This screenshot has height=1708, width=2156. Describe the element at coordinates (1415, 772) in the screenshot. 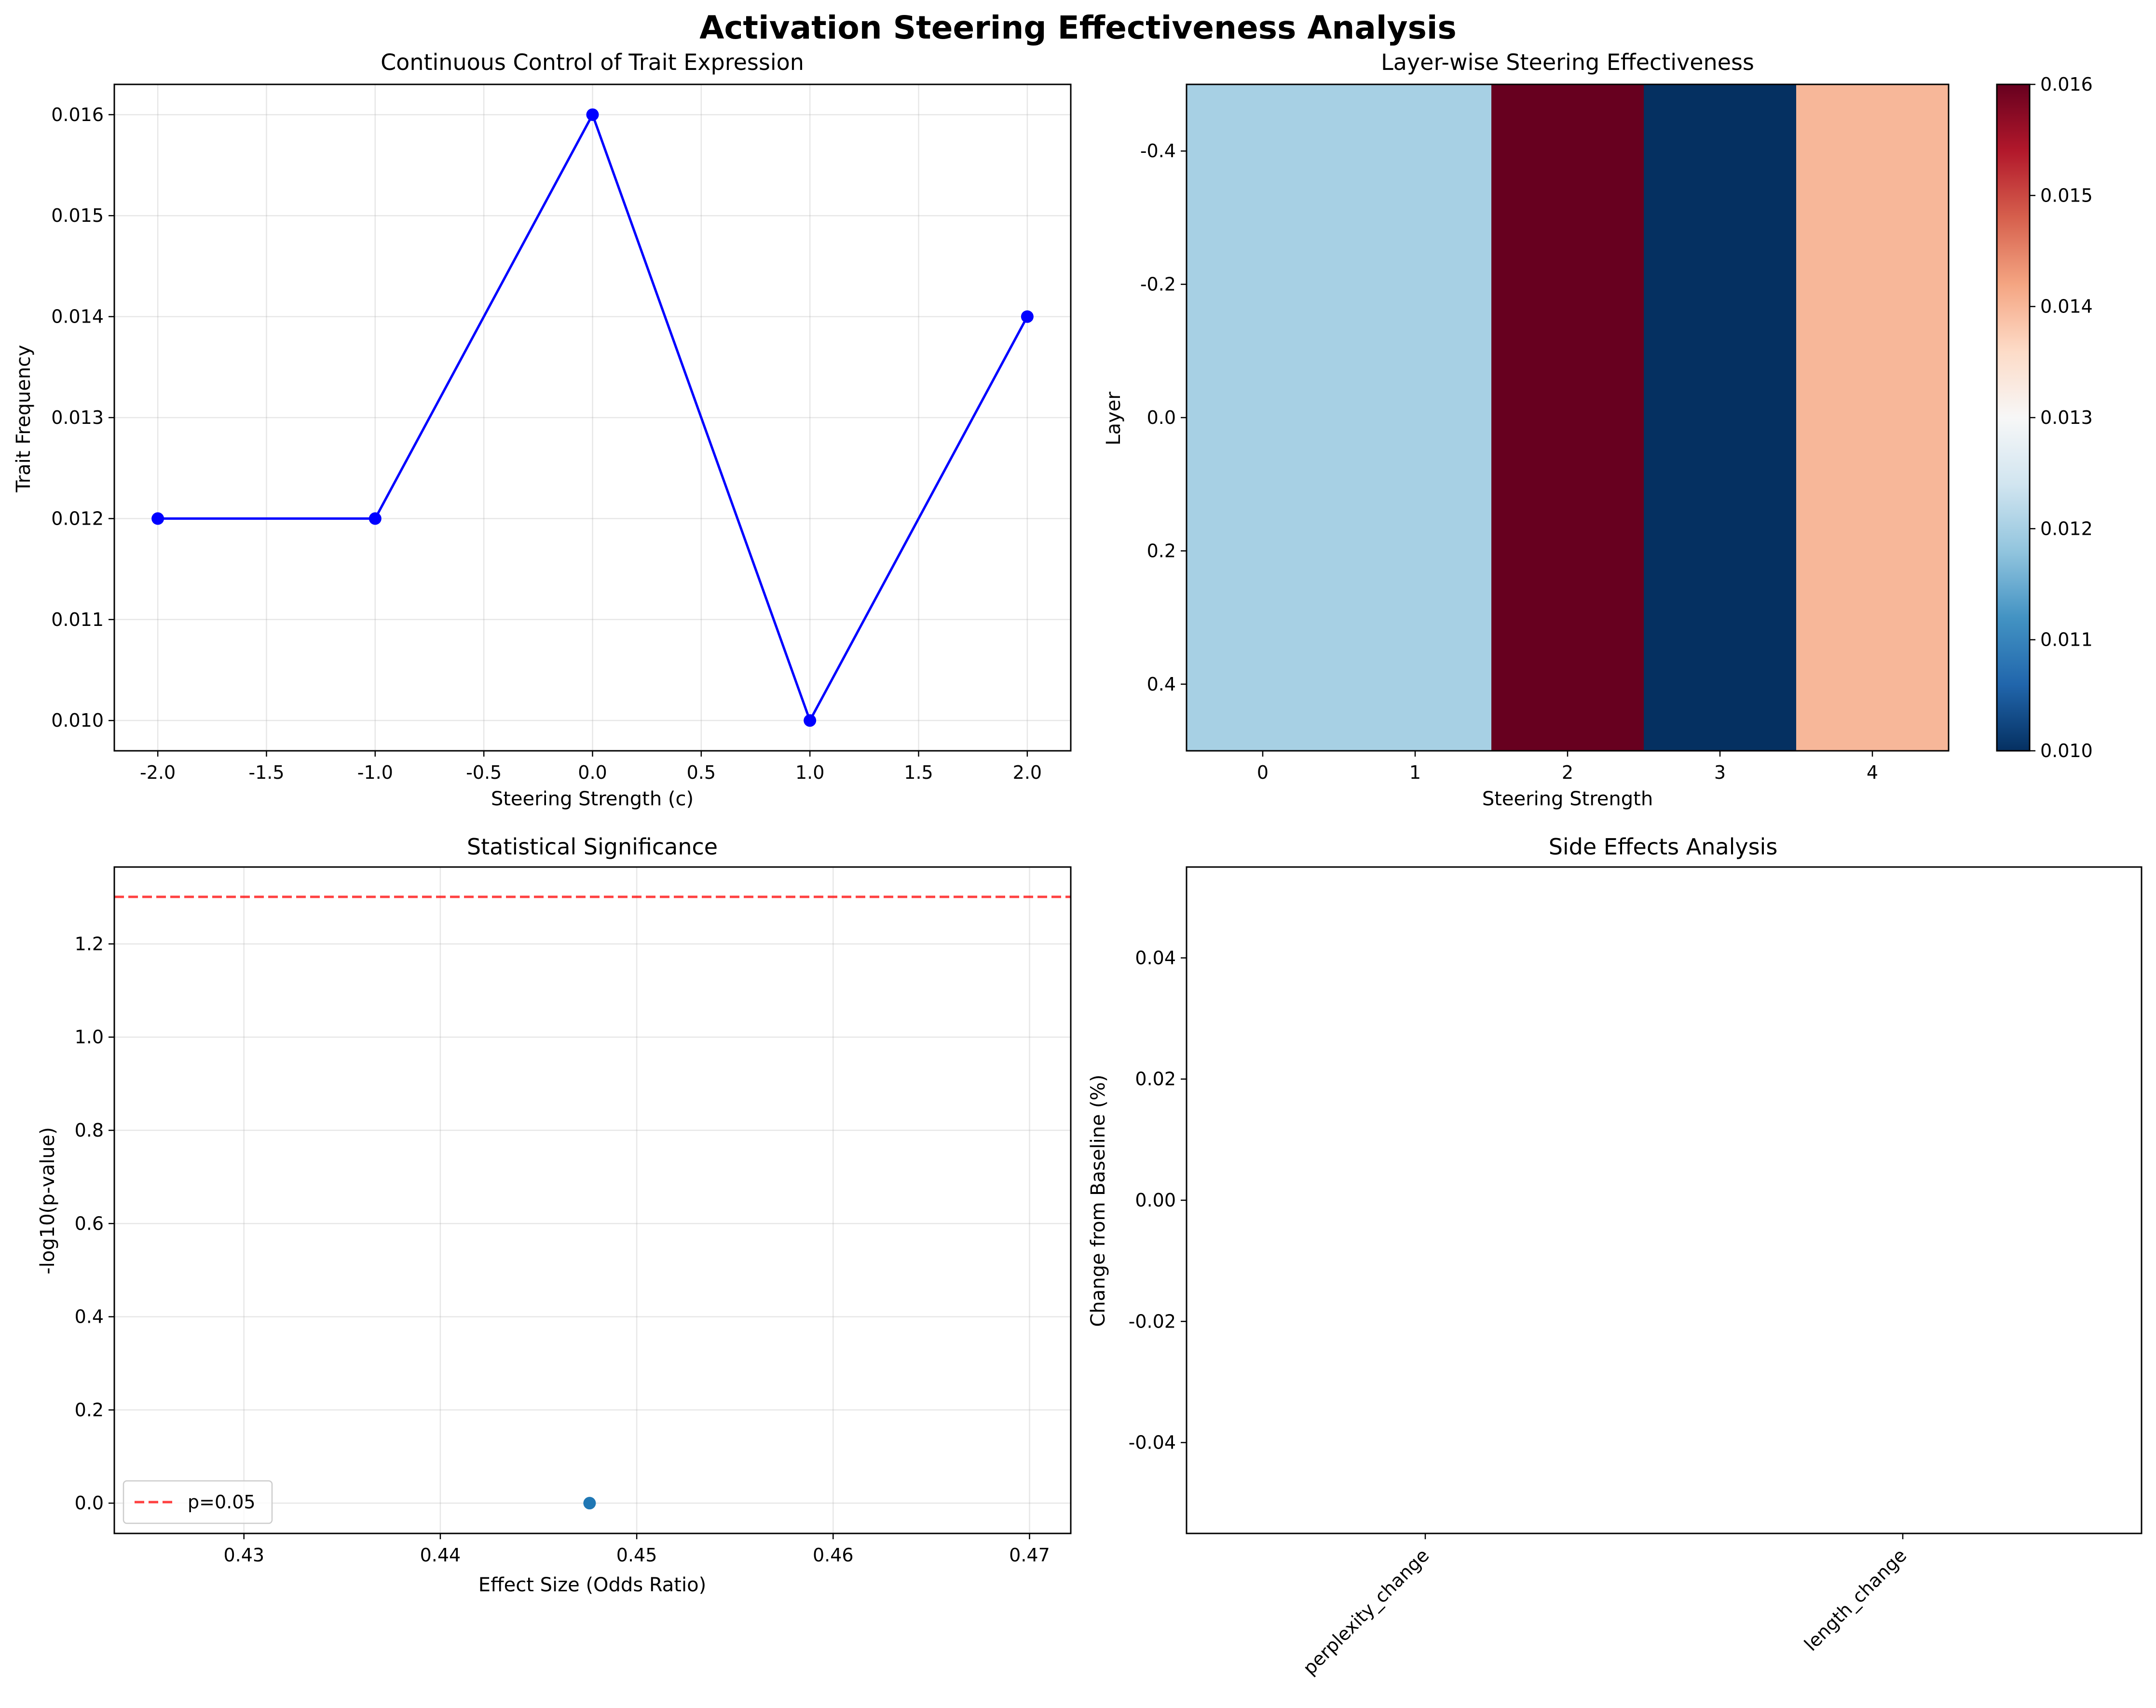

I see `x-tick-label: 1` at that location.